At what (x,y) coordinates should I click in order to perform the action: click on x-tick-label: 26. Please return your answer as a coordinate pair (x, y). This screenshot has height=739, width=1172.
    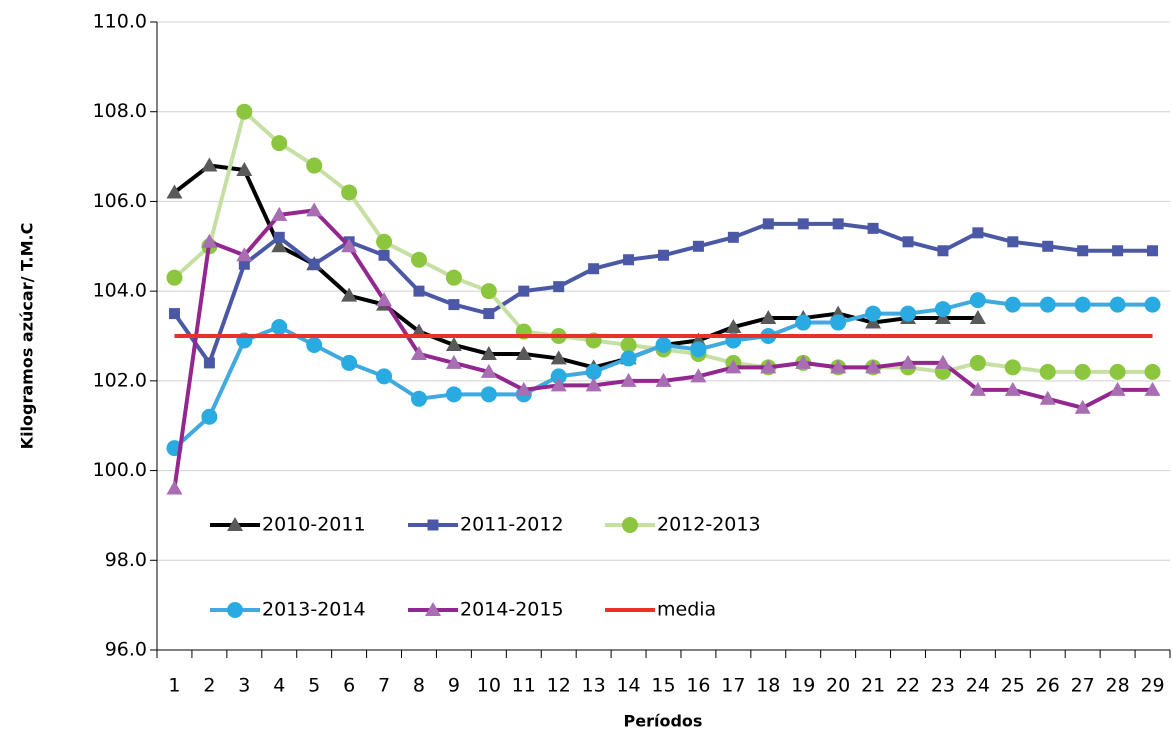
    Looking at the image, I should click on (1048, 686).